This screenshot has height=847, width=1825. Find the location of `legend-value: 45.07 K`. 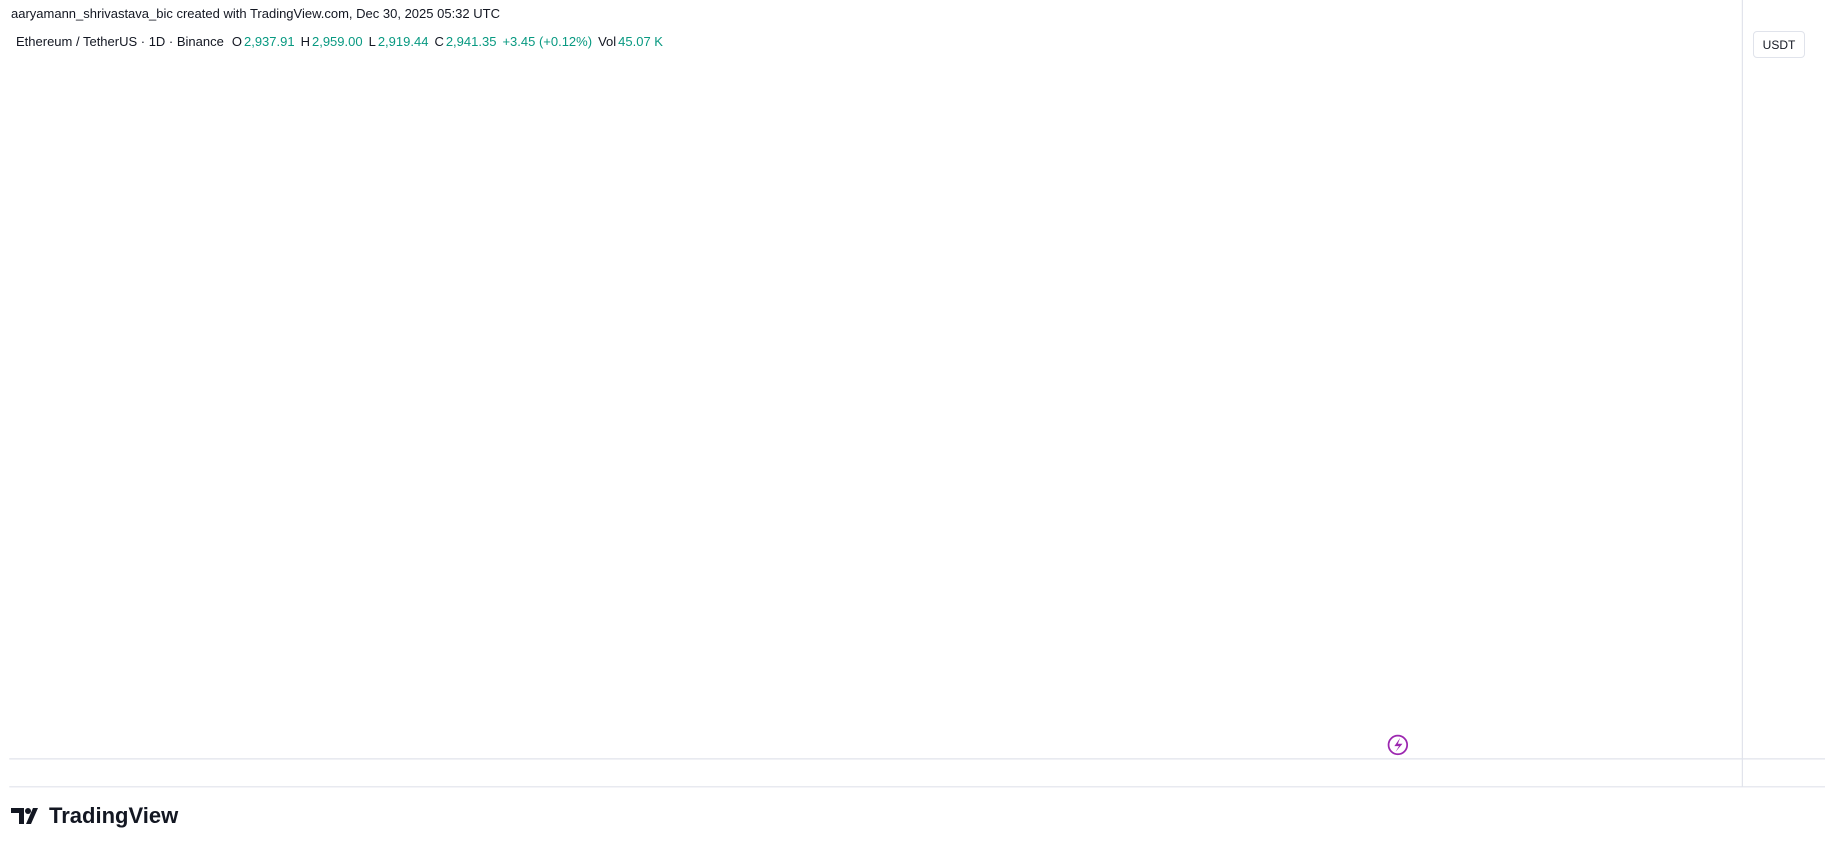

legend-value: 45.07 K is located at coordinates (640, 41).